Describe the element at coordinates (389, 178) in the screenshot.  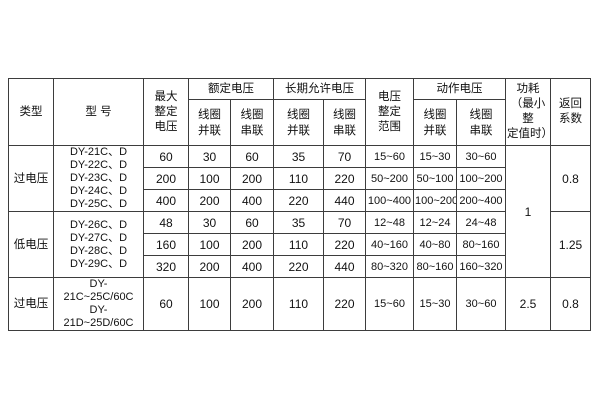
I see `table-cell: 50~200` at that location.